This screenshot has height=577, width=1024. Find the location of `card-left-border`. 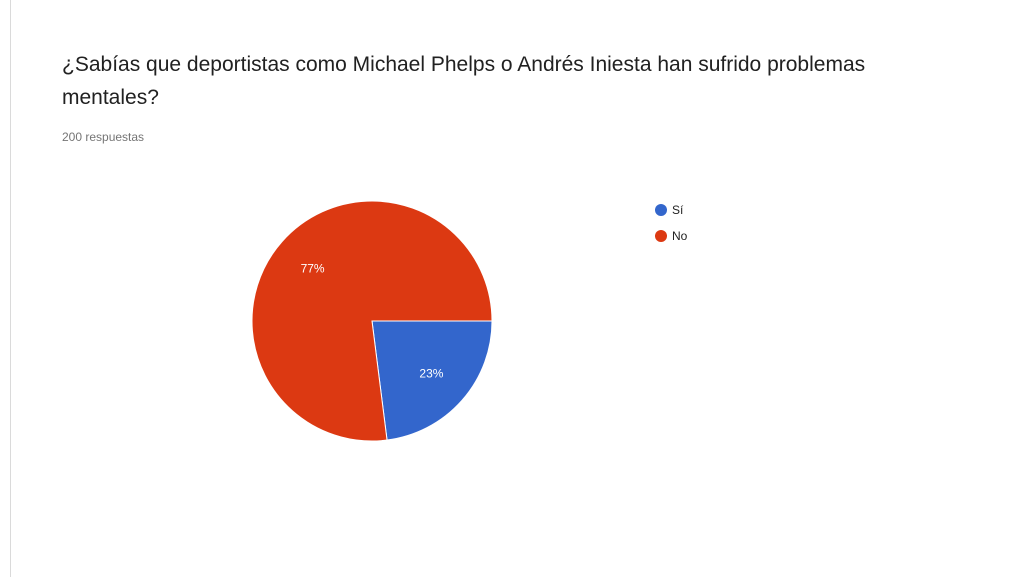

card-left-border is located at coordinates (10, 288).